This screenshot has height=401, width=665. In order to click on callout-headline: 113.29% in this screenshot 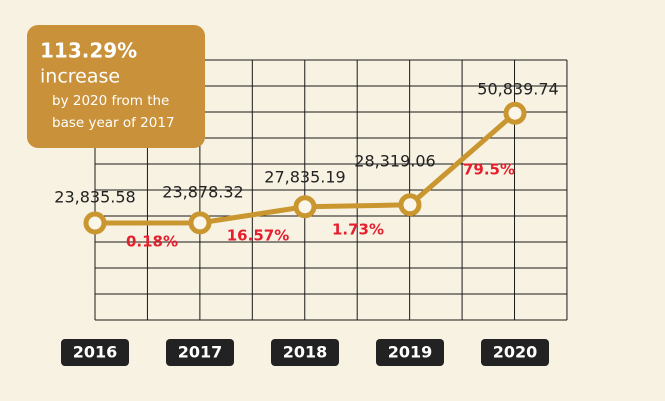, I will do `click(88, 51)`.